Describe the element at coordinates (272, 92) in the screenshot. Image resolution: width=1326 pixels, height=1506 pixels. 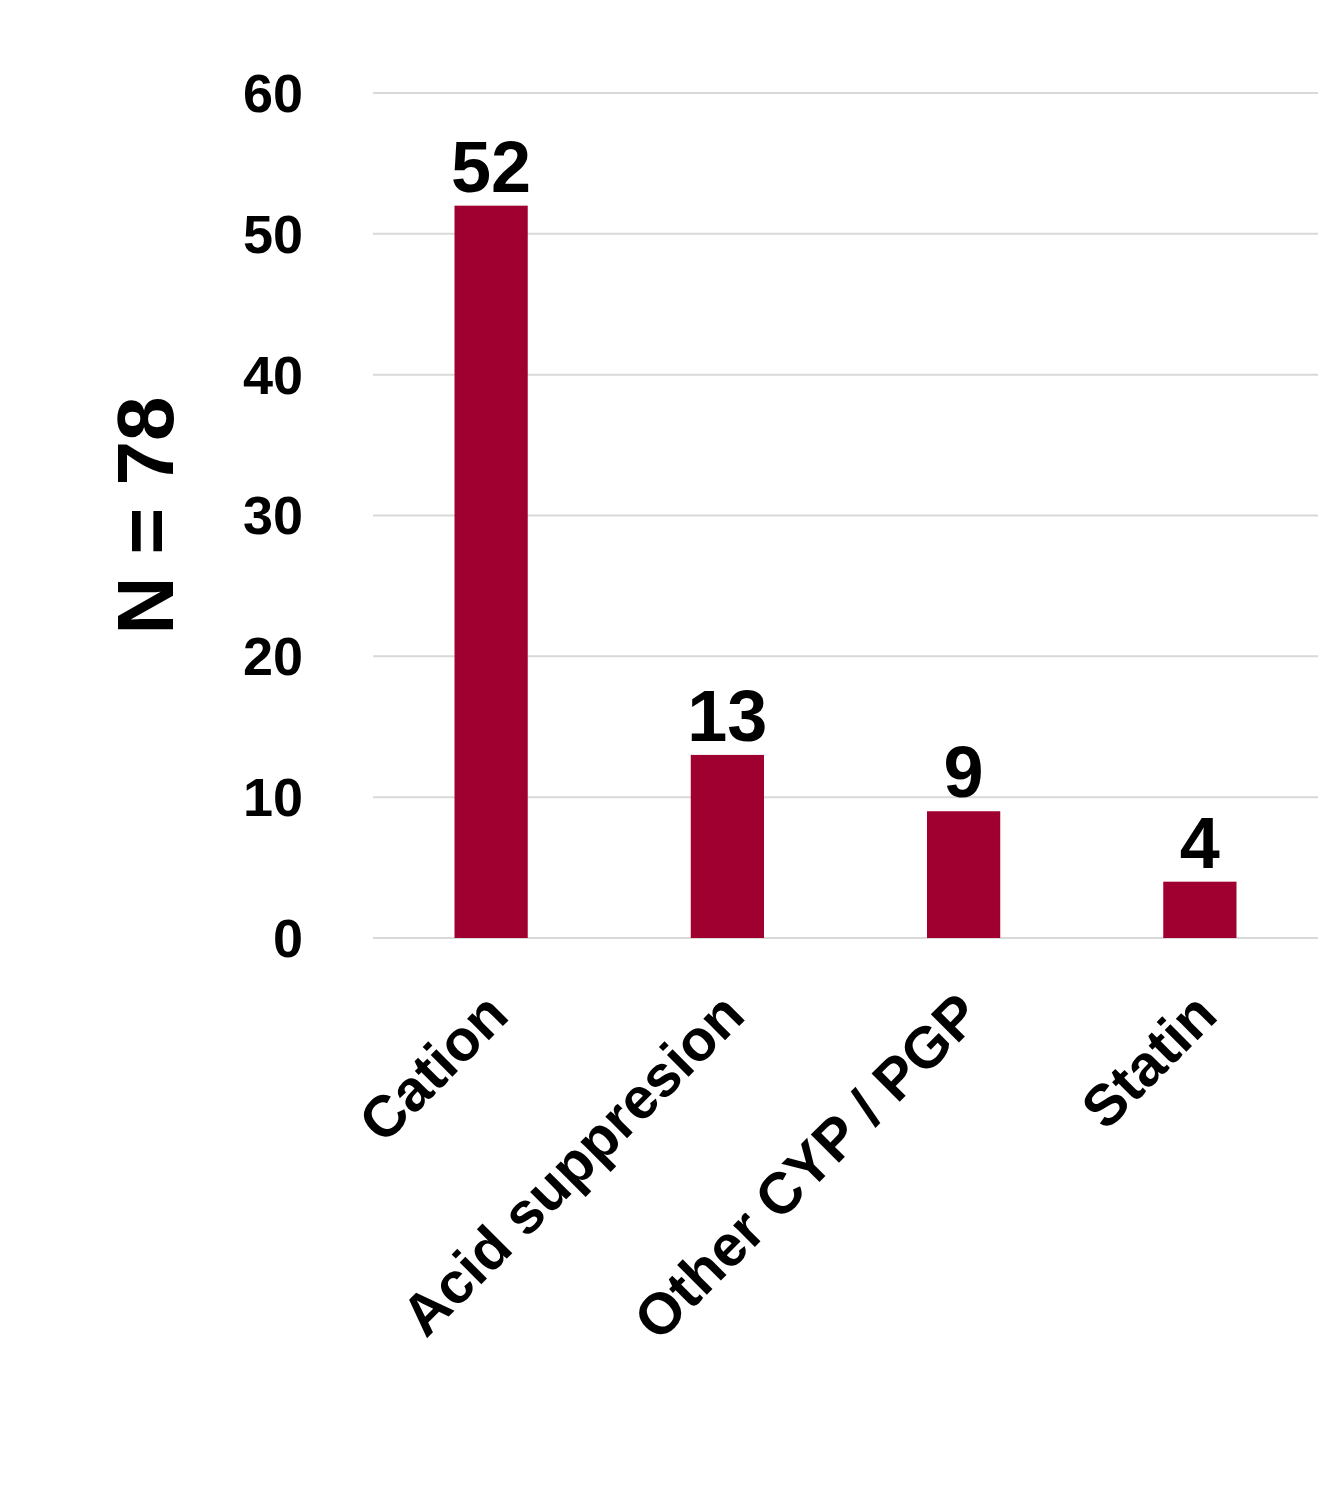
I see `y-tick-label: 60` at that location.